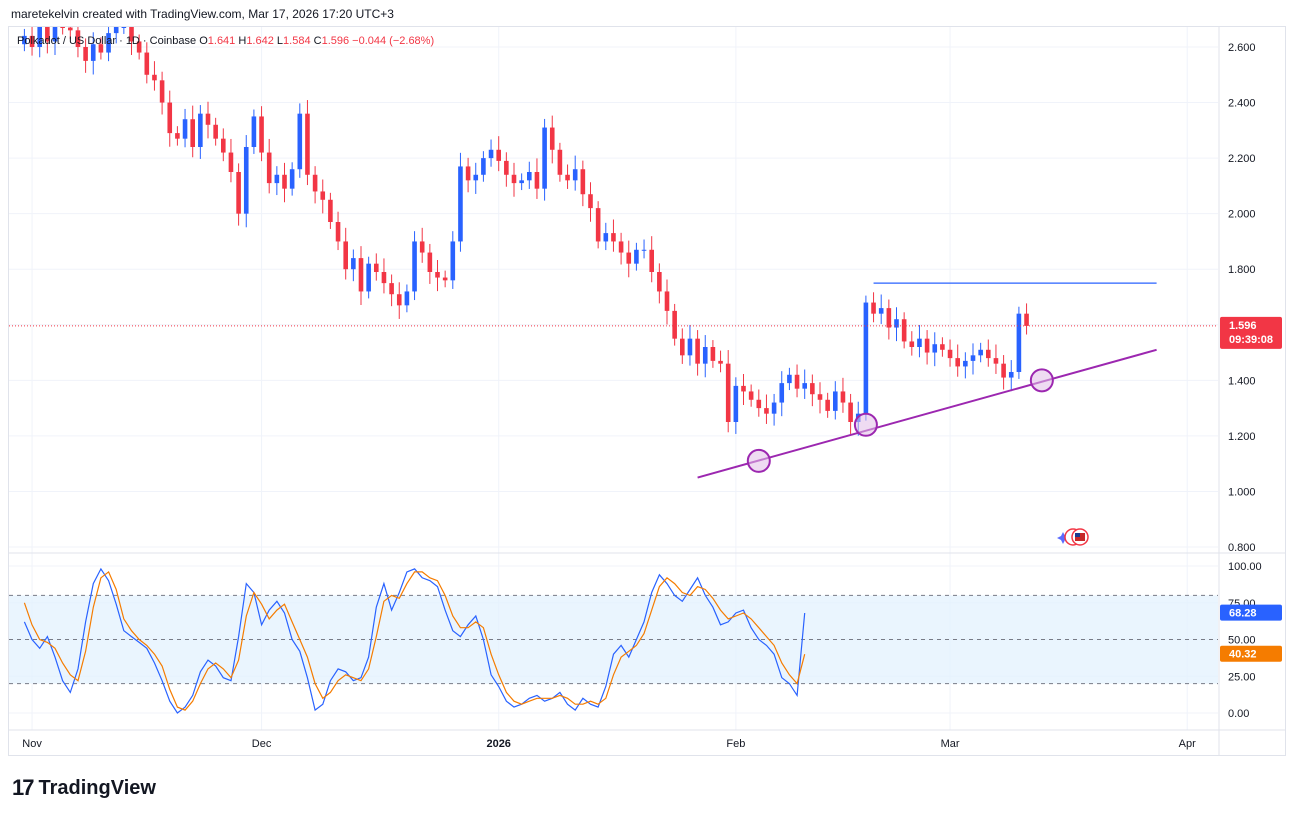 Image resolution: width=1297 pixels, height=817 pixels. What do you see at coordinates (414, 640) in the screenshot?
I see `stoch-d-line` at bounding box center [414, 640].